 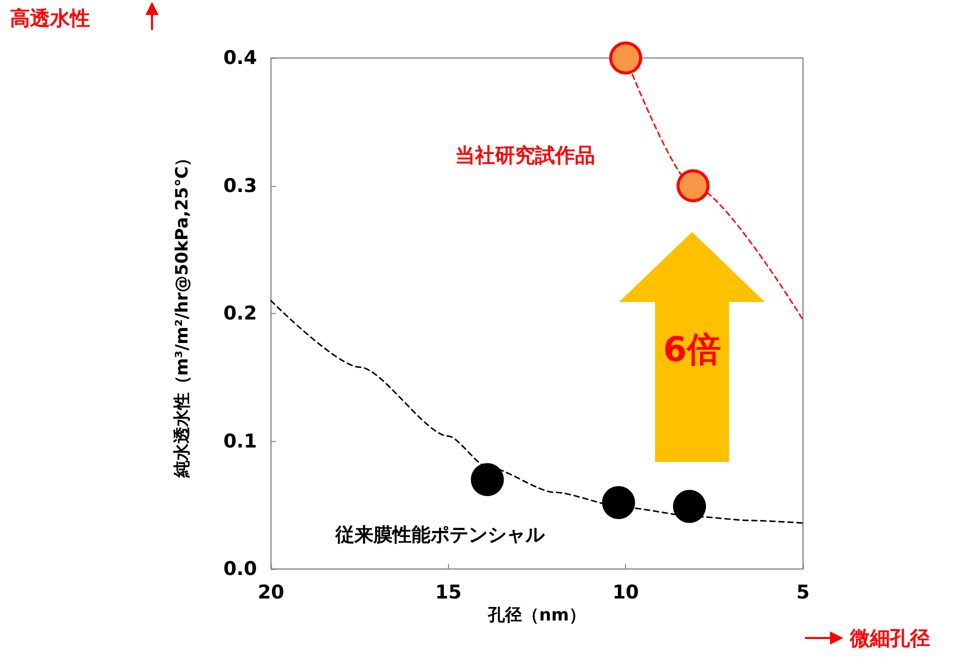 What do you see at coordinates (692, 350) in the screenshot?
I see `annotation: 6倍` at bounding box center [692, 350].